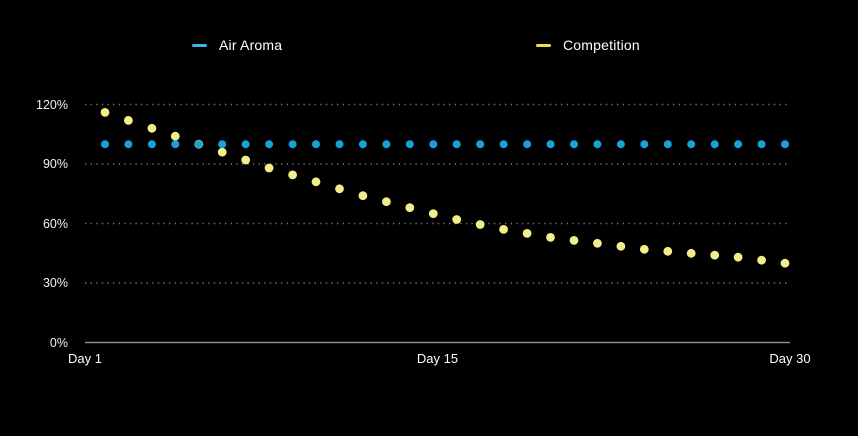  I want to click on y-axis-tick-label: 30%, so click(55, 283).